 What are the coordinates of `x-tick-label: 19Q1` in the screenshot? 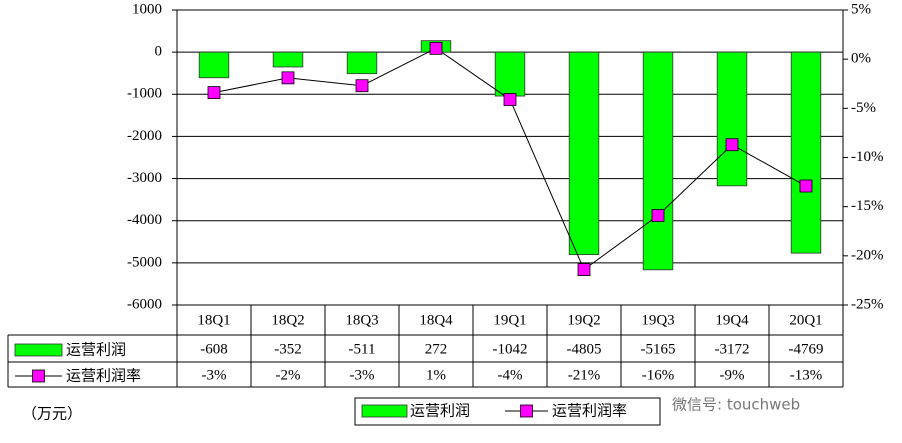 It's located at (509, 320).